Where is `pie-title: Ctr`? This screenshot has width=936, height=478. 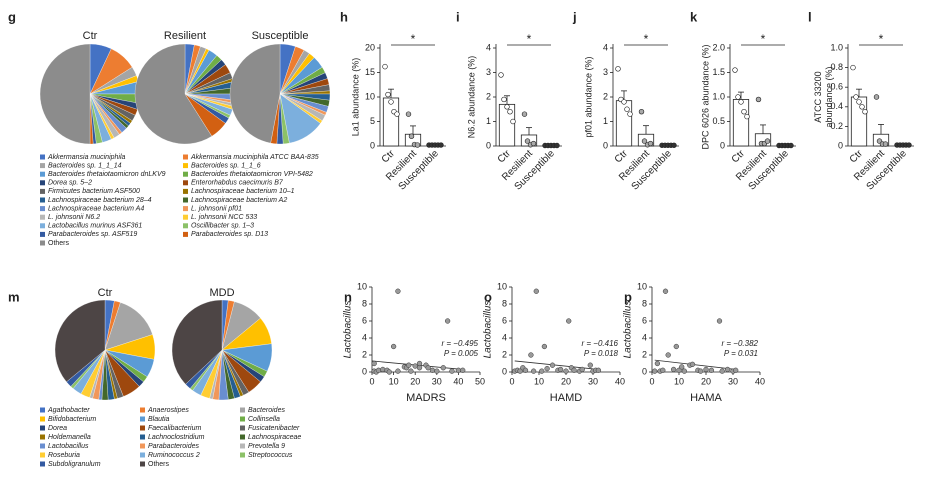 pie-title: Ctr is located at coordinates (90, 36).